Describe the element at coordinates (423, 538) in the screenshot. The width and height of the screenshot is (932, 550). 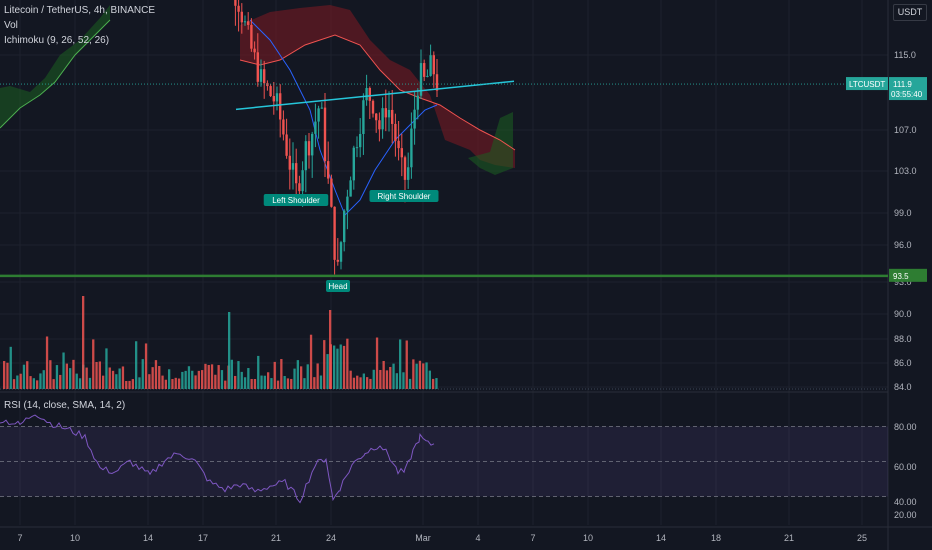
I see `time-tick-label: Mar` at that location.